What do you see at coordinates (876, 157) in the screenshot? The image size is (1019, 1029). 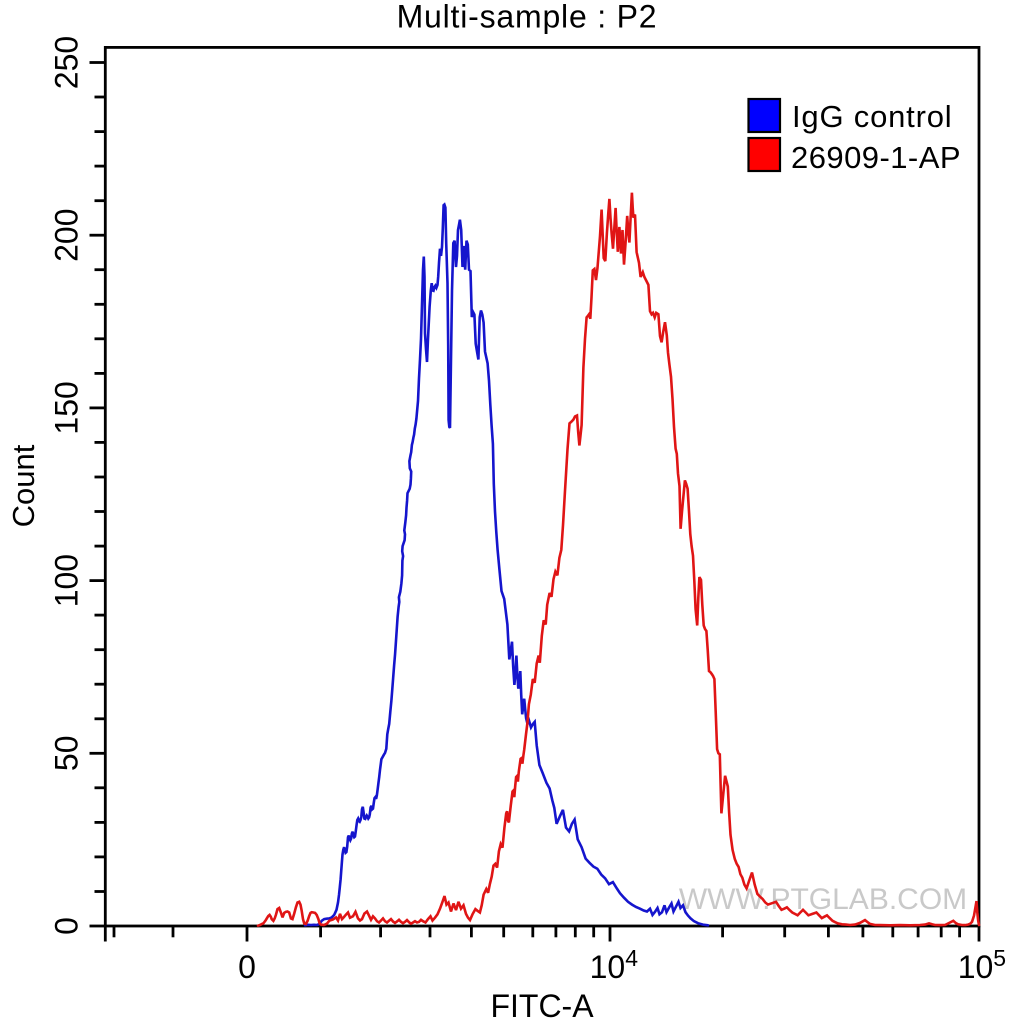 I see `svg-text: 26909-1-AP` at bounding box center [876, 157].